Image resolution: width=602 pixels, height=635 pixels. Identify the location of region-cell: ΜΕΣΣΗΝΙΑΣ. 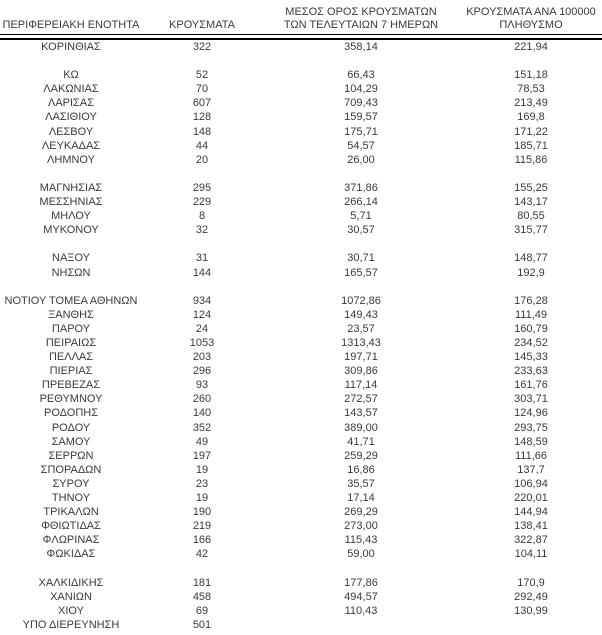
(71, 202).